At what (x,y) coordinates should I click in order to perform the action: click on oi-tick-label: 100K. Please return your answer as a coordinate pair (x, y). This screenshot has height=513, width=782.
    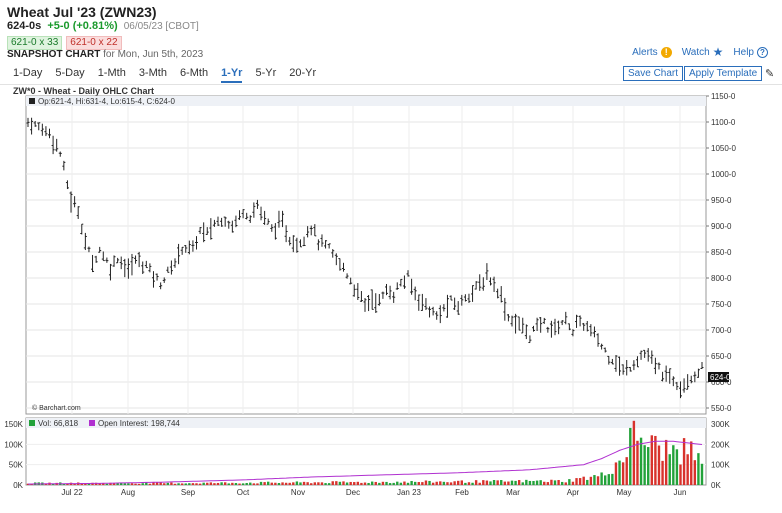
    Looking at the image, I should click on (720, 465).